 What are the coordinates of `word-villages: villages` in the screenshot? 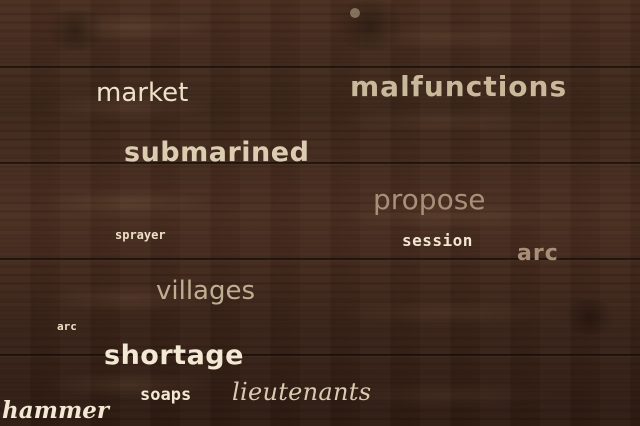 It's located at (206, 291).